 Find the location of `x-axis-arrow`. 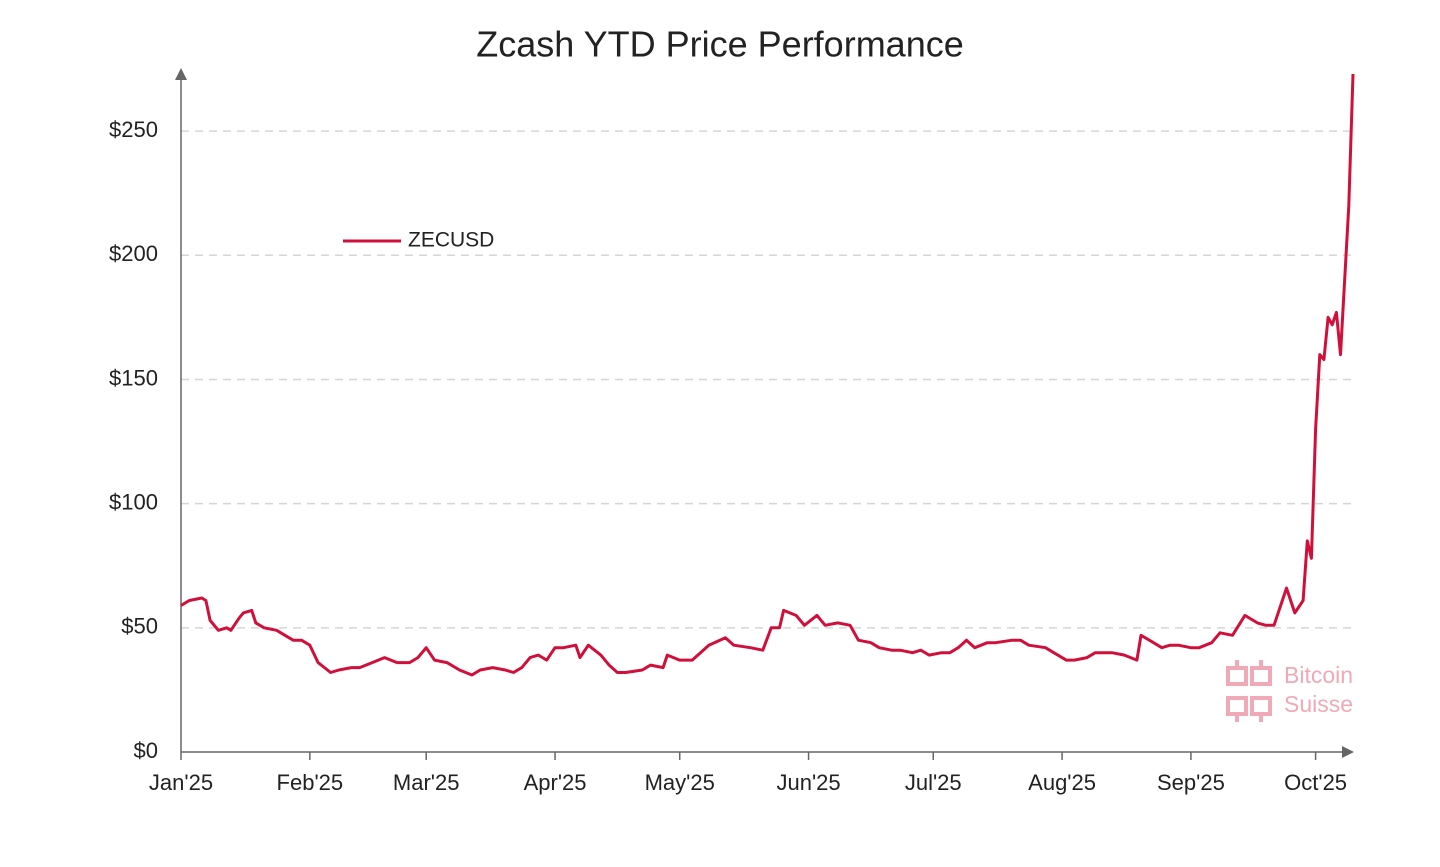

x-axis-arrow is located at coordinates (1348, 752).